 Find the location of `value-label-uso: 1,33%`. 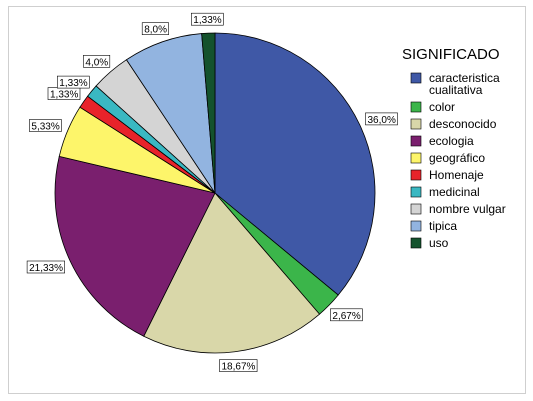

value-label-uso: 1,33% is located at coordinates (207, 19).